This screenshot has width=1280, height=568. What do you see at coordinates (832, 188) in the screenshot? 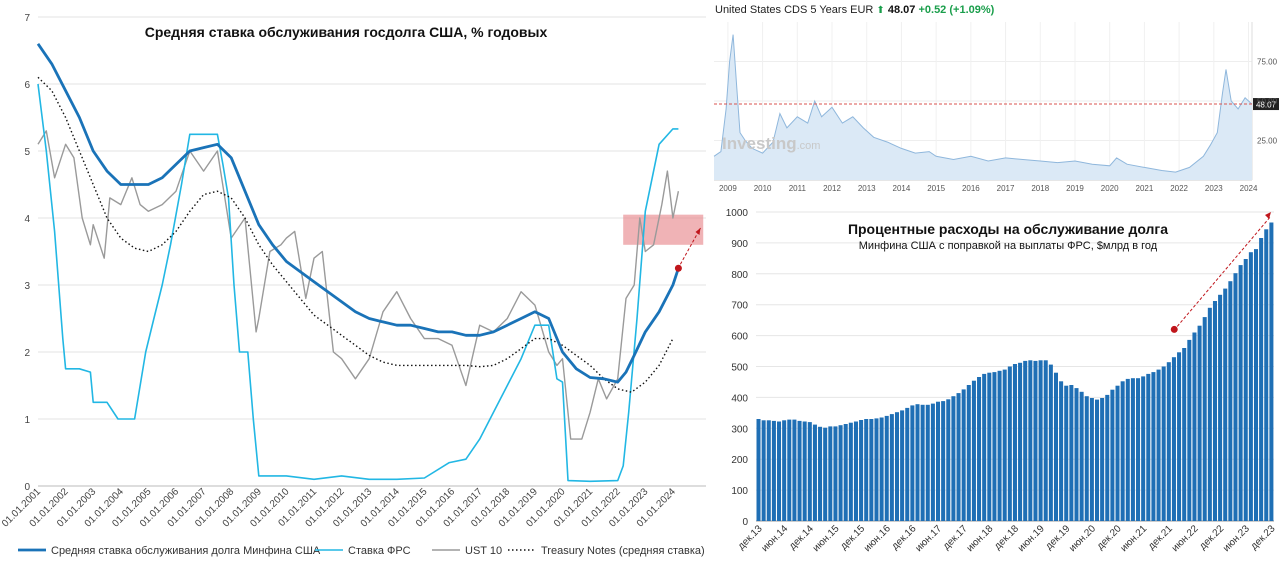
I see `cds-x-tick-label: 2012` at bounding box center [832, 188].